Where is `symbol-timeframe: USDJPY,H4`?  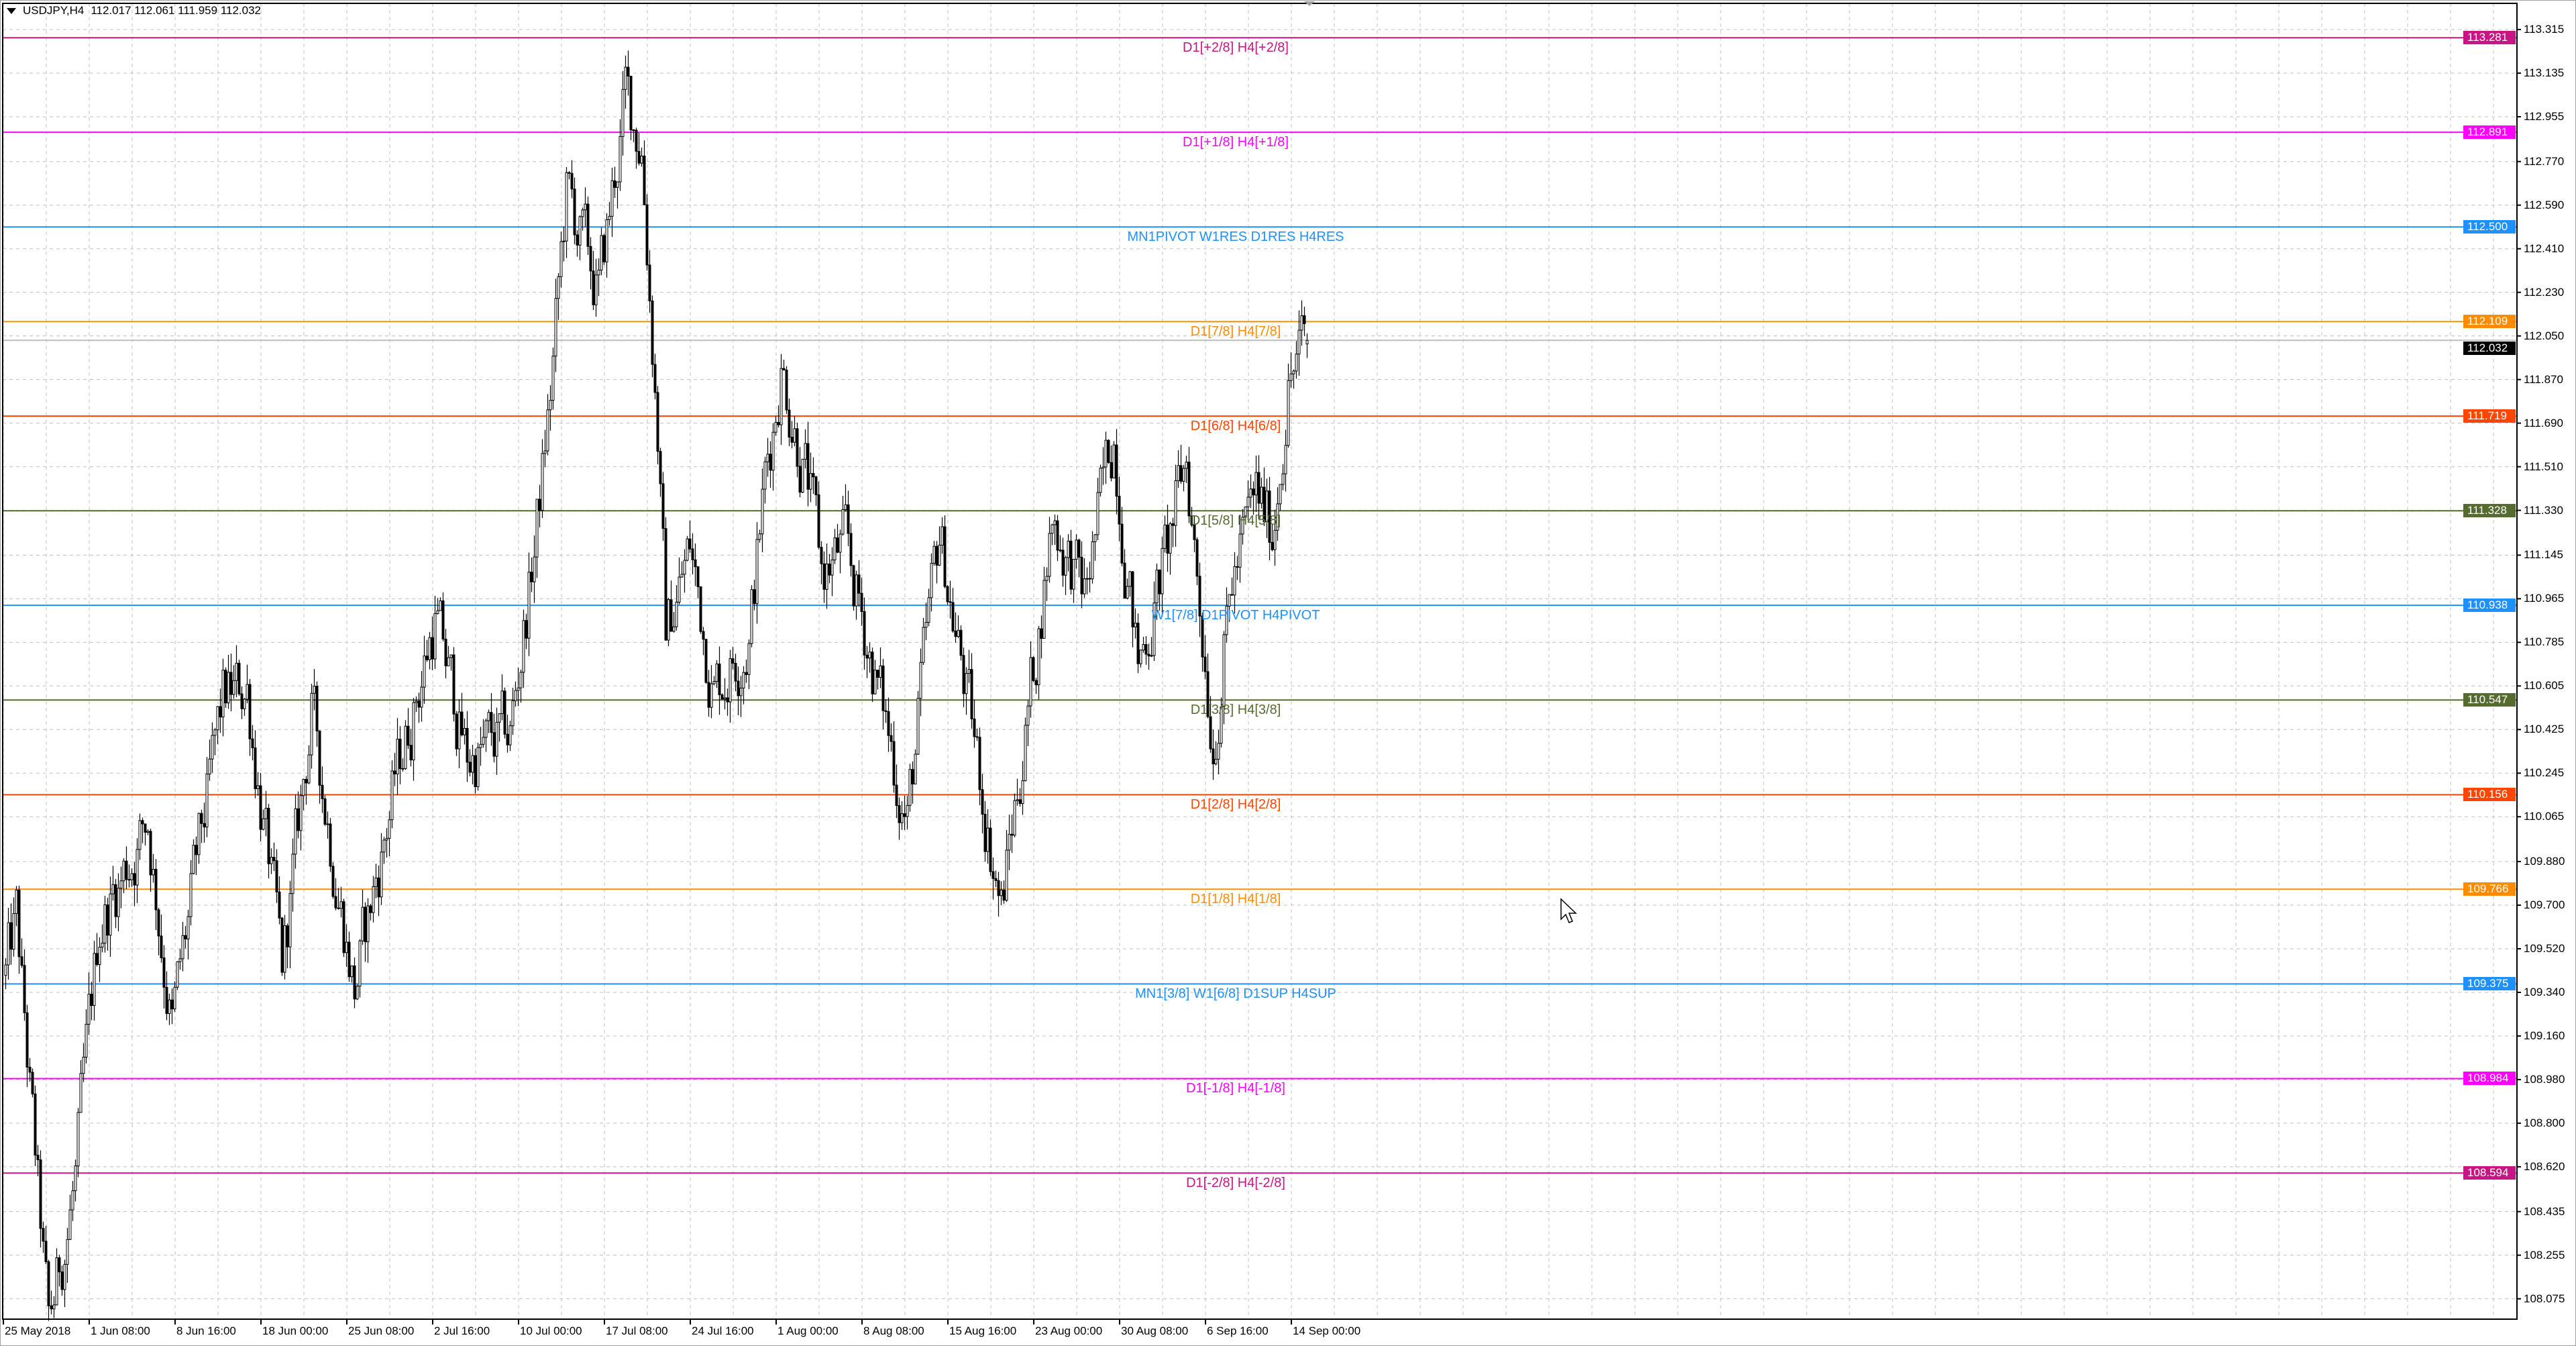 symbol-timeframe: USDJPY,H4 is located at coordinates (54, 10).